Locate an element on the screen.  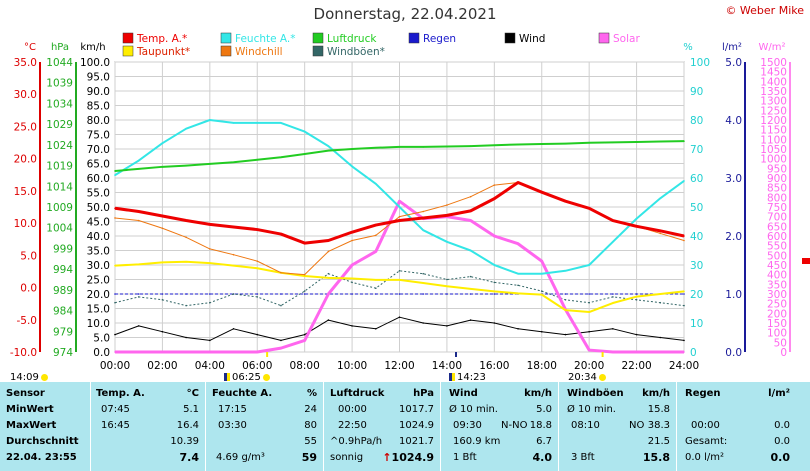
solar-tick-label: 100 is located at coordinates (777, 334).